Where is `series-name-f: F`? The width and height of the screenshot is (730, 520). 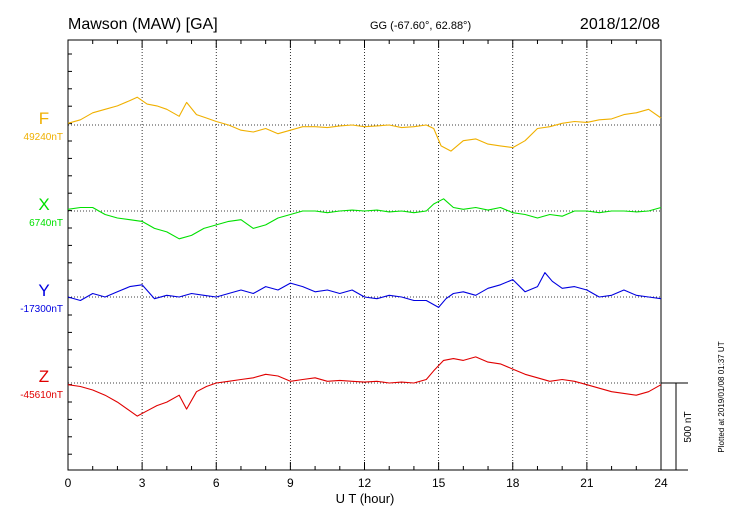
series-name-f: F is located at coordinates (44, 118).